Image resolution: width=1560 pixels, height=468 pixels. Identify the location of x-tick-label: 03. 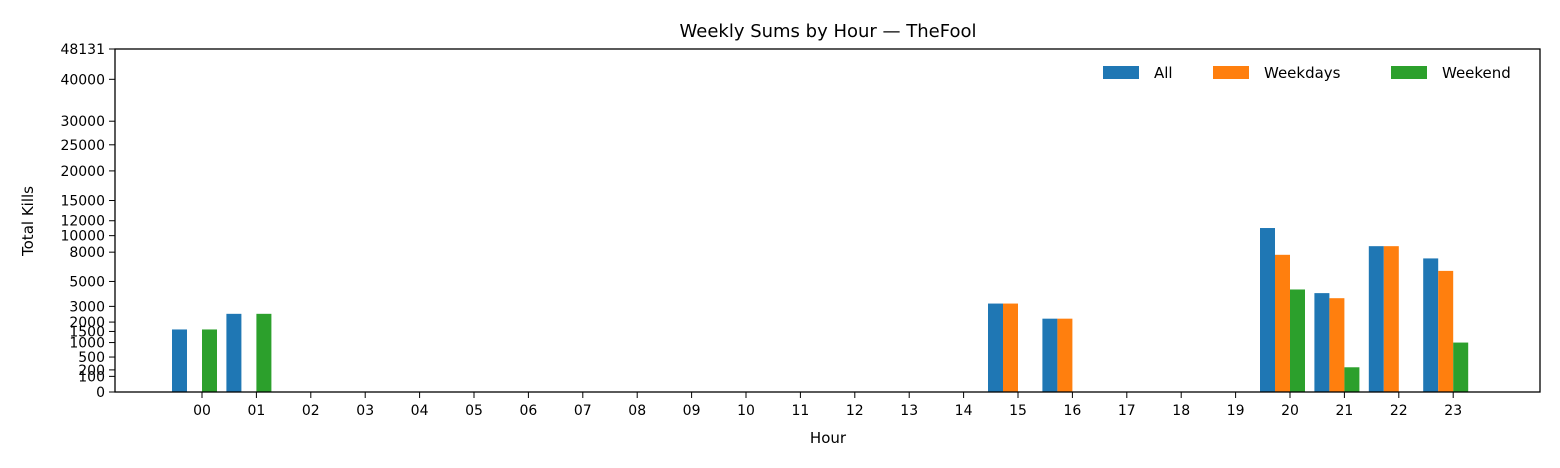
(365, 411).